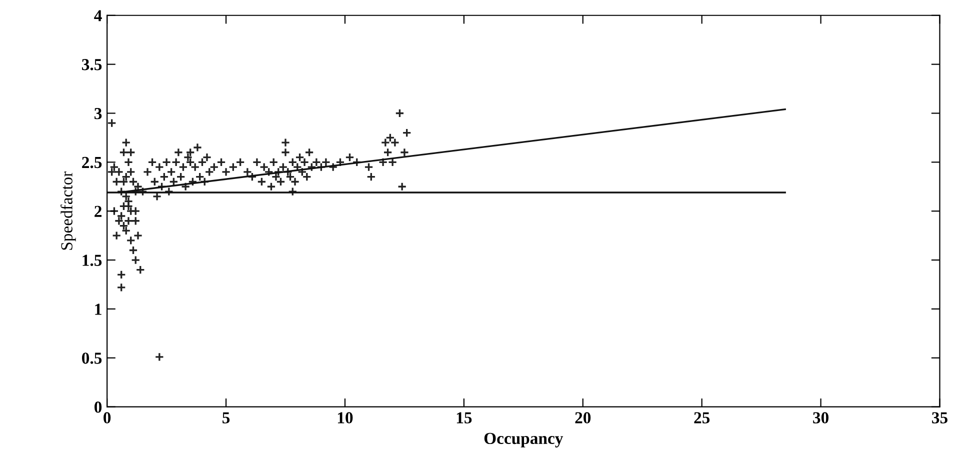 This screenshot has height=466, width=956. What do you see at coordinates (820, 418) in the screenshot?
I see `x-tick-label: 30` at bounding box center [820, 418].